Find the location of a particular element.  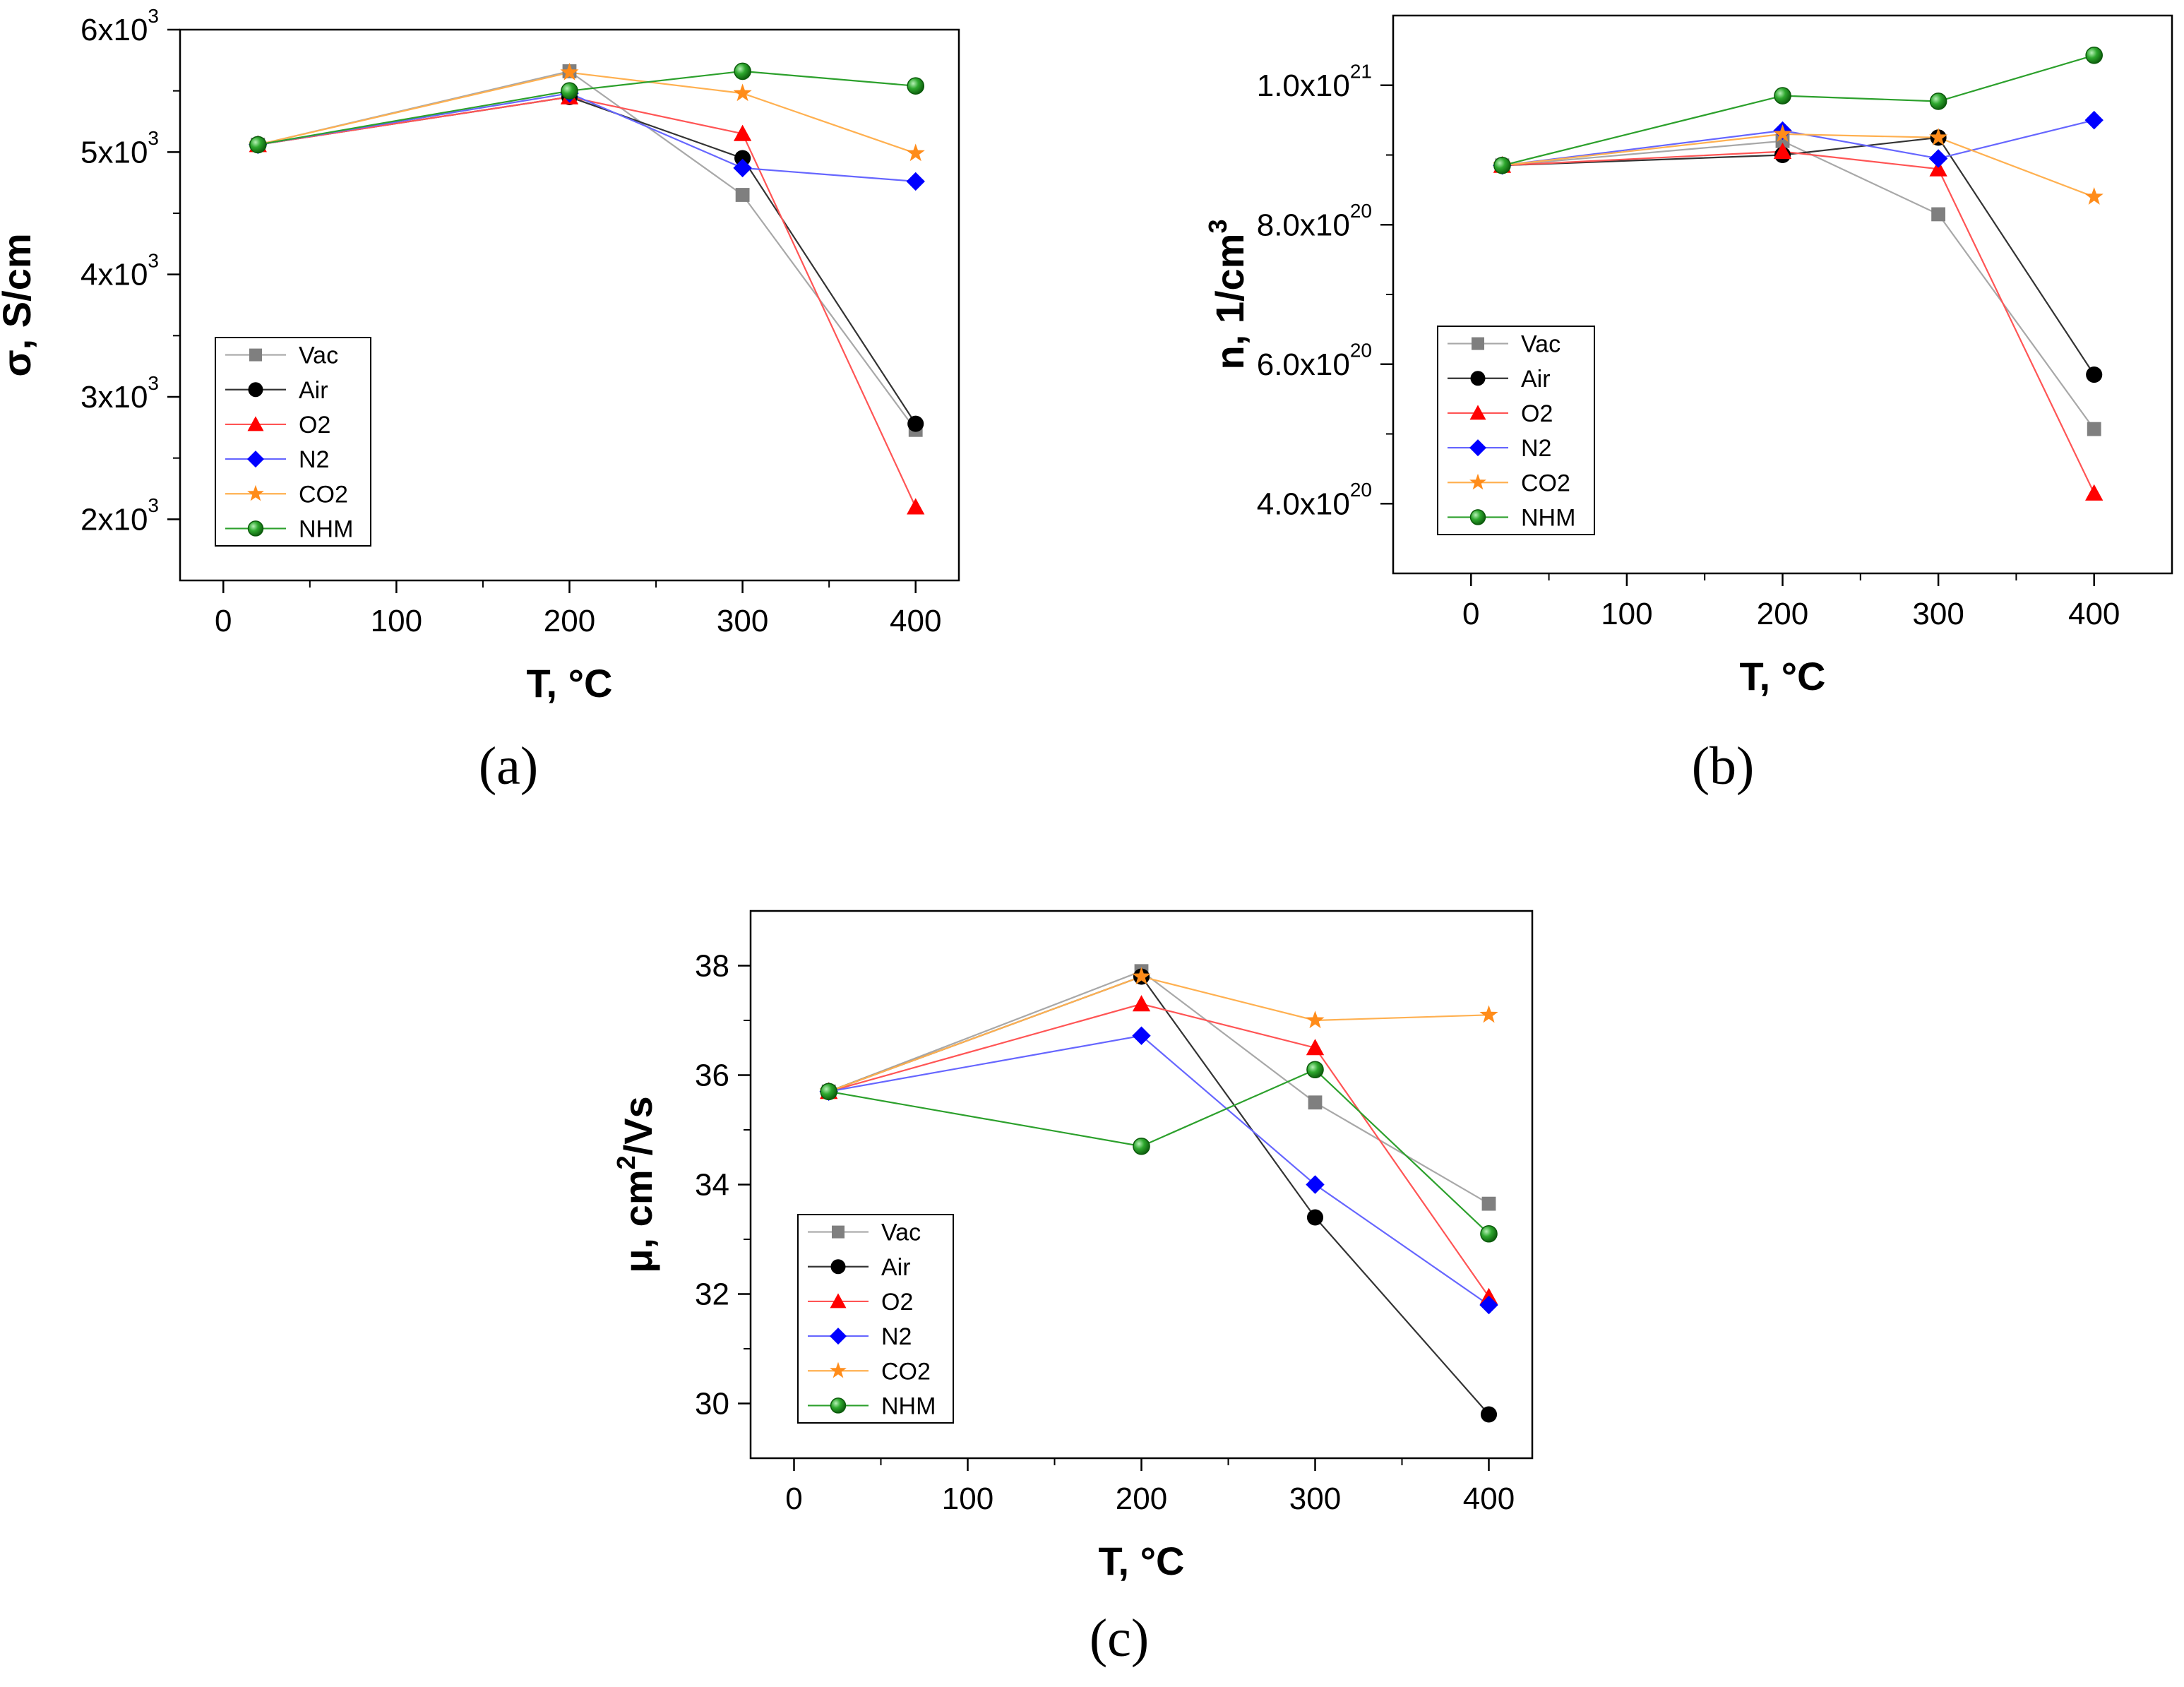

y-axis-title-exp: 2 is located at coordinates (625, 1162).